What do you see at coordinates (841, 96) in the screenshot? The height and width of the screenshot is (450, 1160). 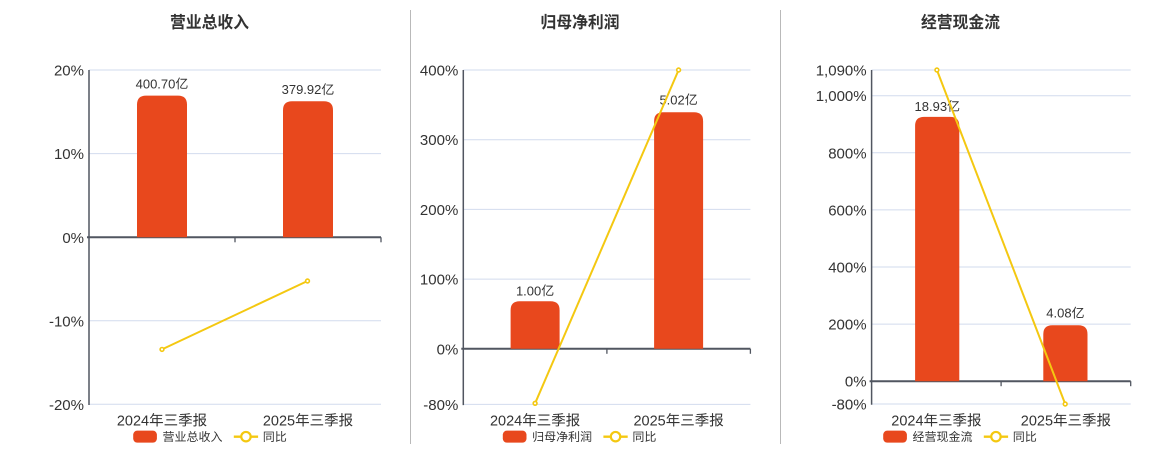 I see `svg-text: 1,000%` at bounding box center [841, 96].